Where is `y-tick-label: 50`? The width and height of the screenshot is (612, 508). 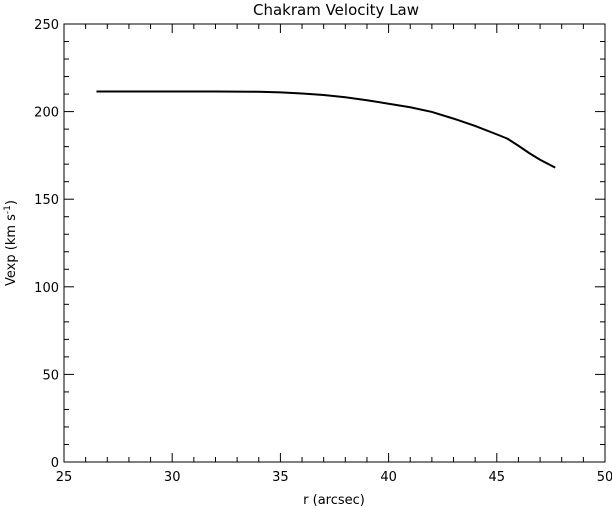 y-tick-label: 50 is located at coordinates (50, 375).